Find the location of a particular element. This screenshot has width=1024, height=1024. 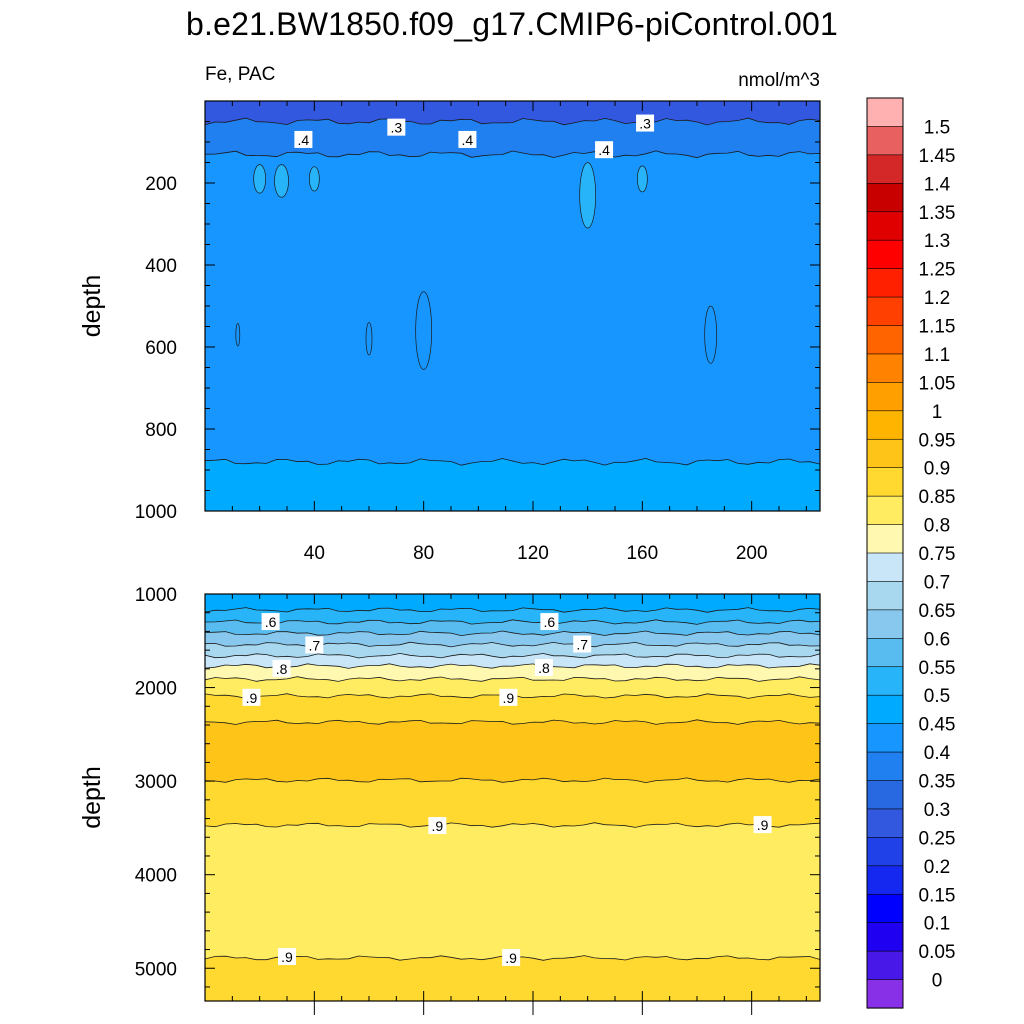

colorbar-label: 0.55 is located at coordinates (937, 668).